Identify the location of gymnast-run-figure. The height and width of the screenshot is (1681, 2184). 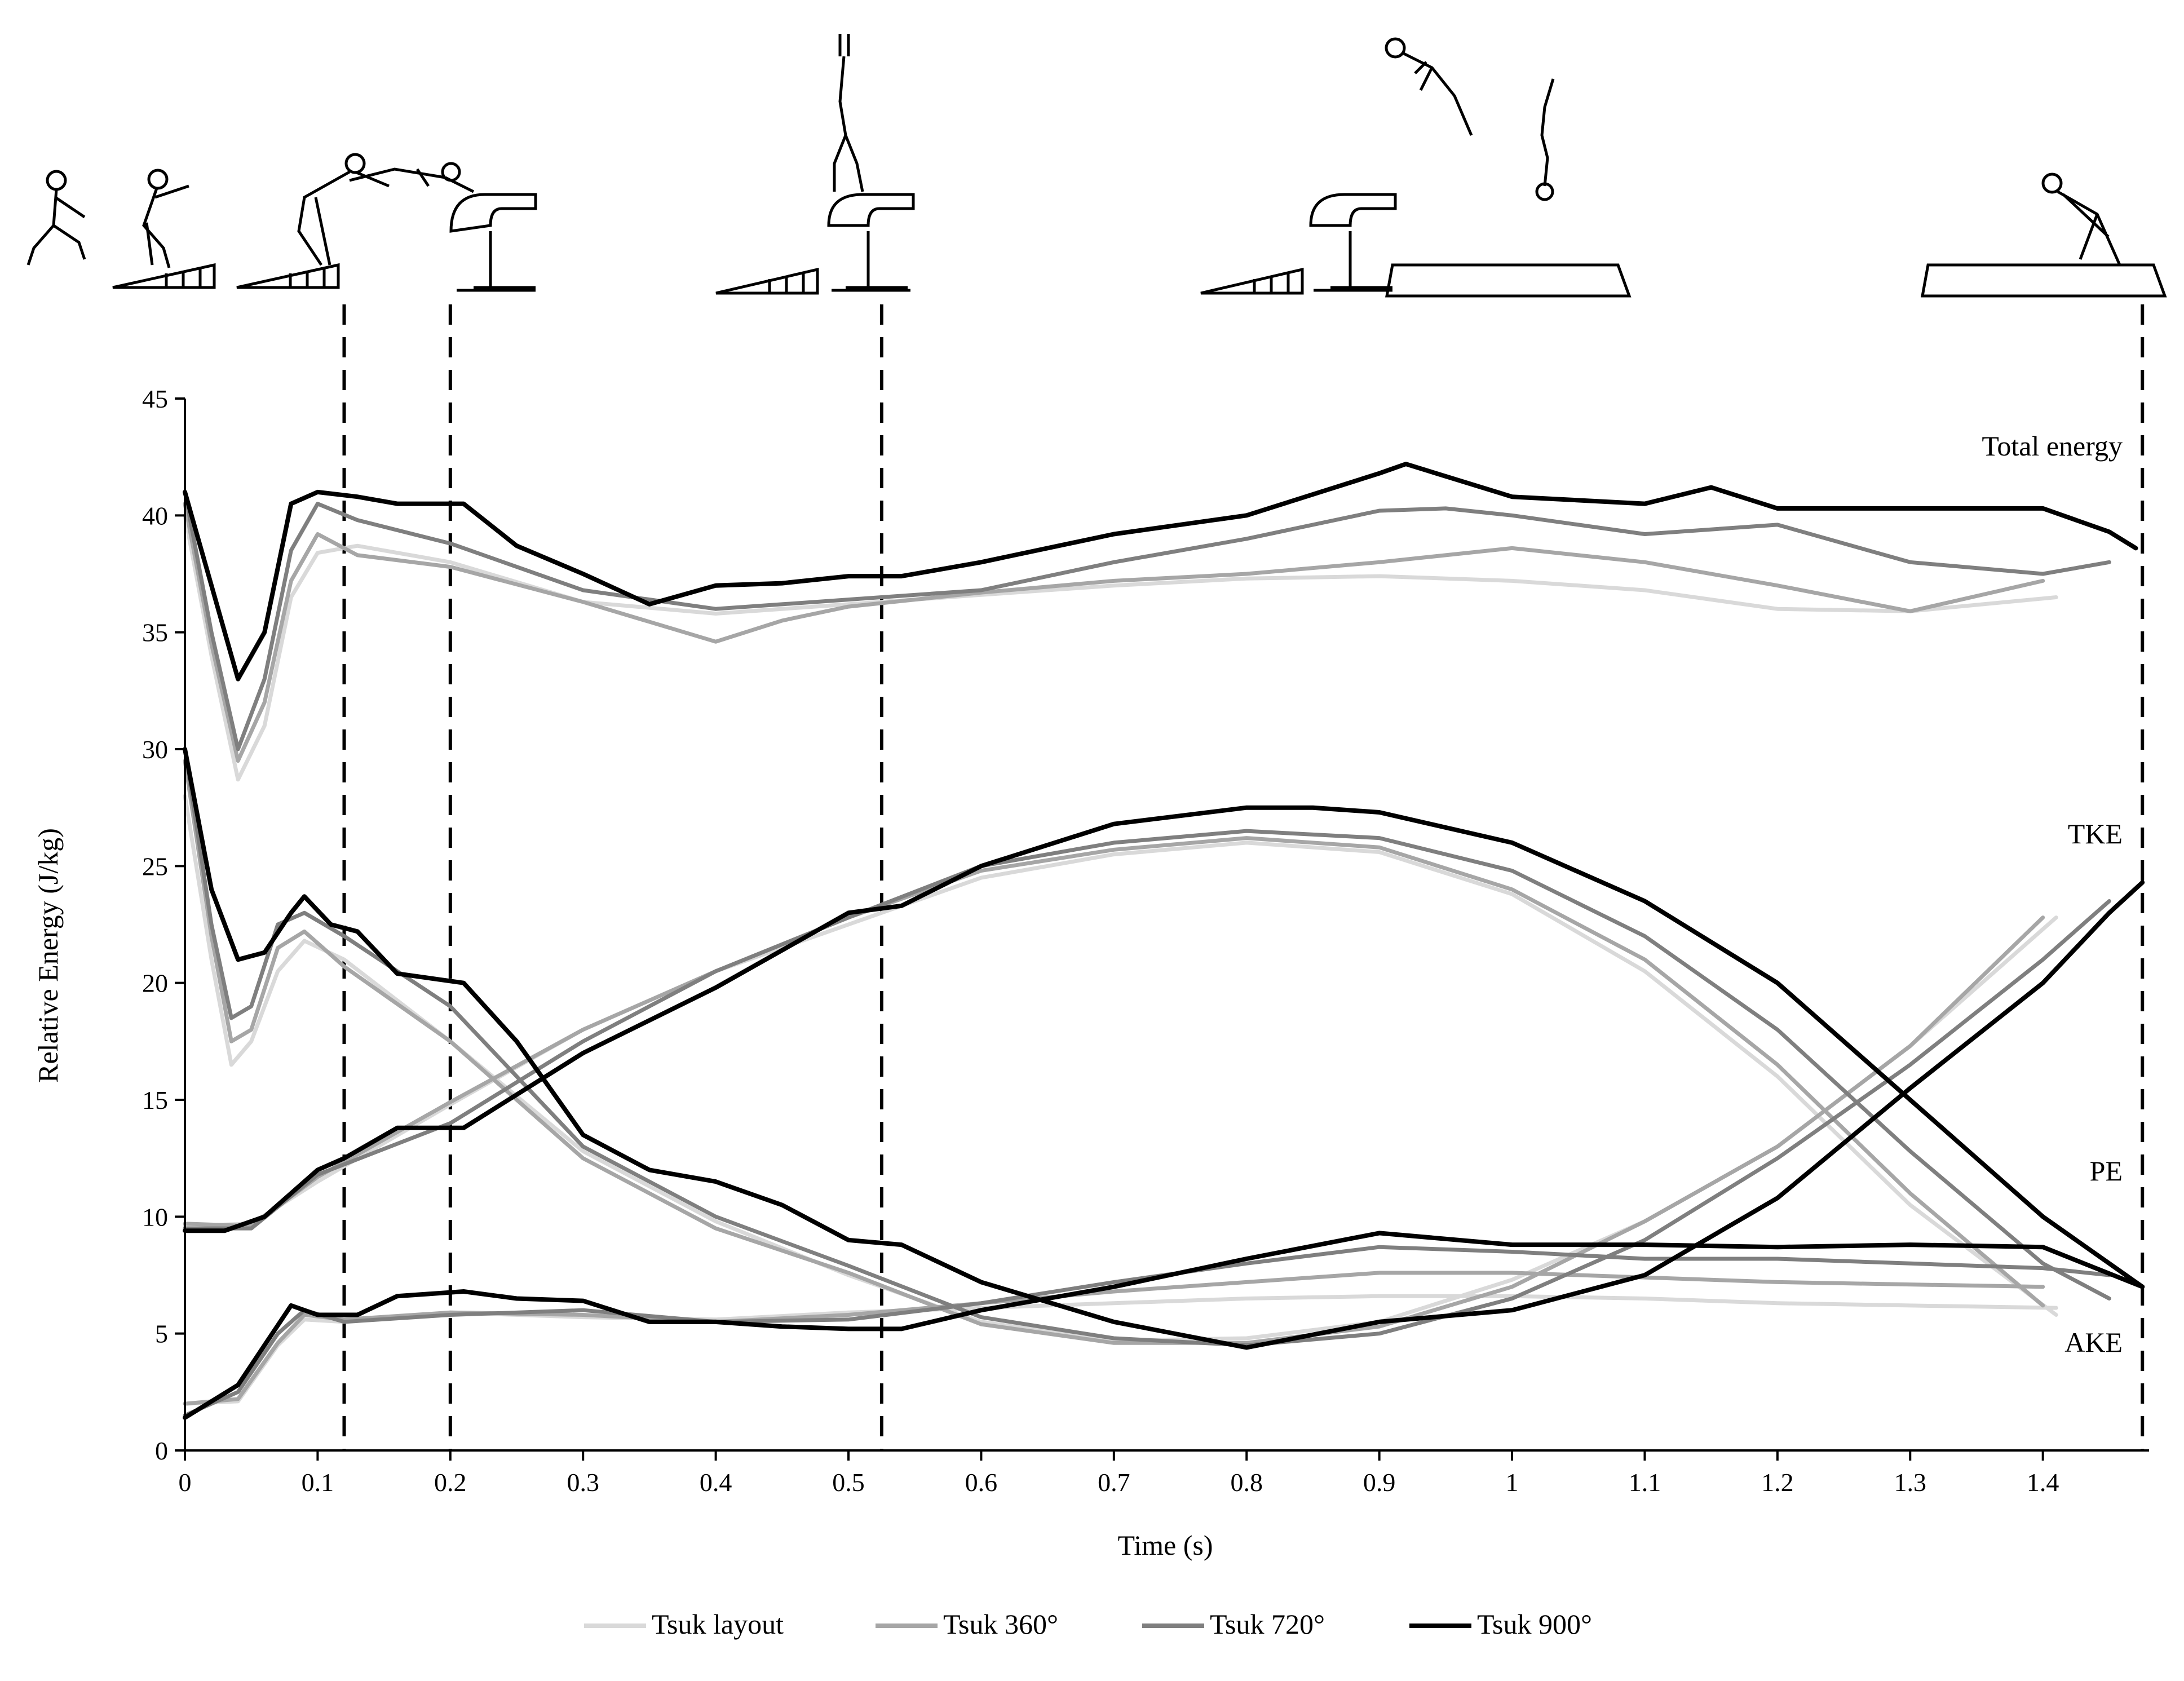
(56, 218).